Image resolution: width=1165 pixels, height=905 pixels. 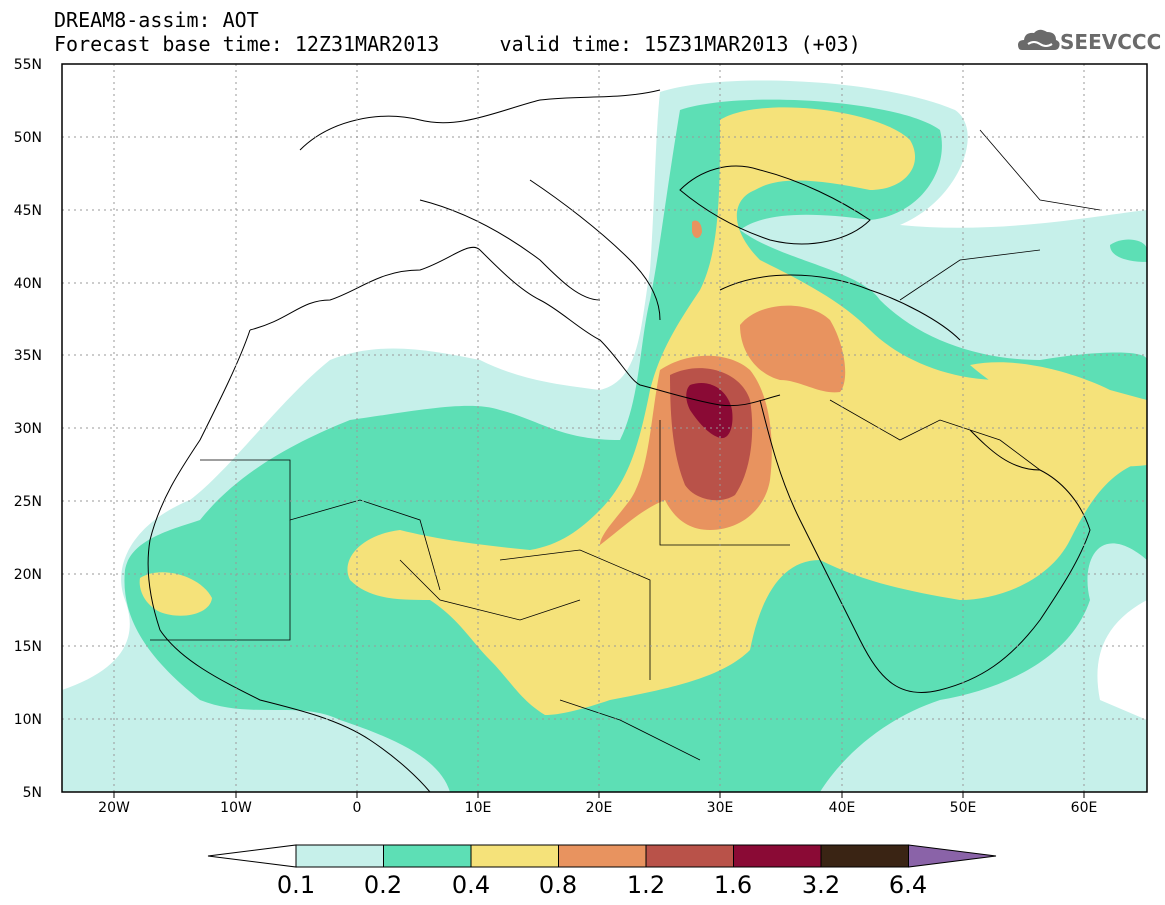 I want to click on lon-tick-label: 20E, so click(x=599, y=808).